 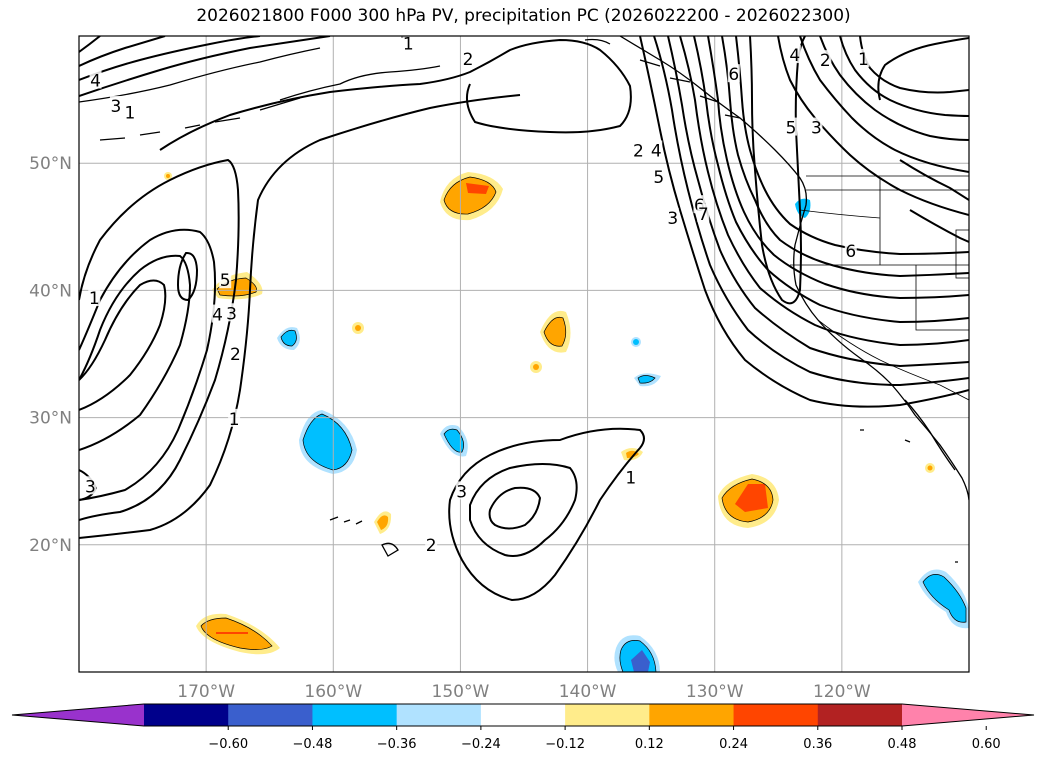 I want to click on colorbar-tick-label: 0.12, so click(x=649, y=744).